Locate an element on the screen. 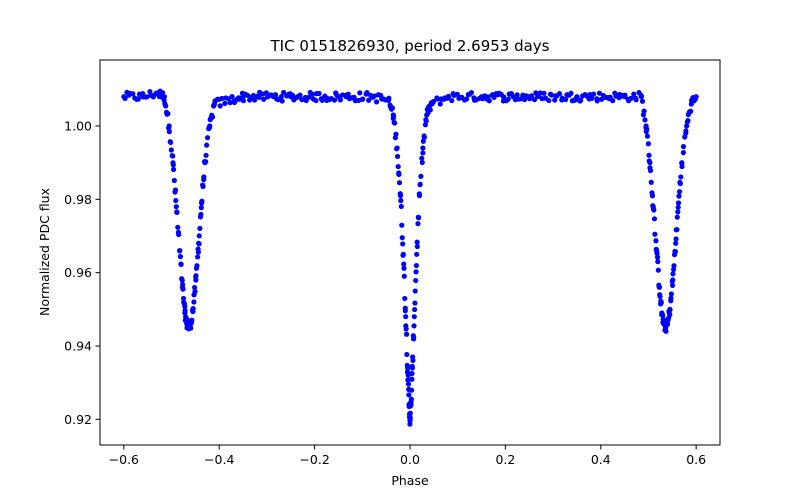 This screenshot has width=800, height=500. x-axis-label: Phase is located at coordinates (410, 480).